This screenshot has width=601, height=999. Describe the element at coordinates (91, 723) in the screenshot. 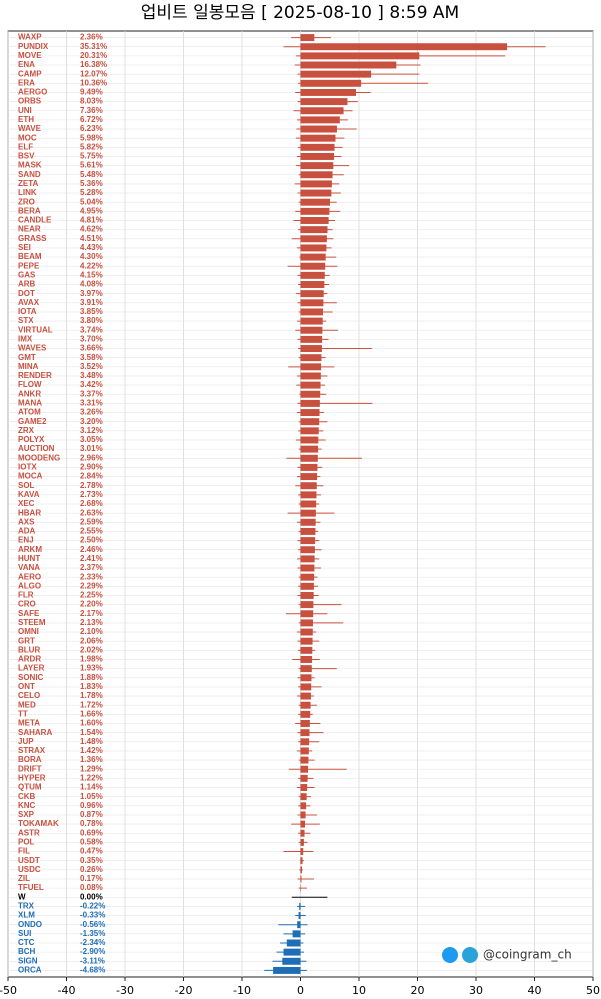

I see `value-label: 1.60%` at that location.